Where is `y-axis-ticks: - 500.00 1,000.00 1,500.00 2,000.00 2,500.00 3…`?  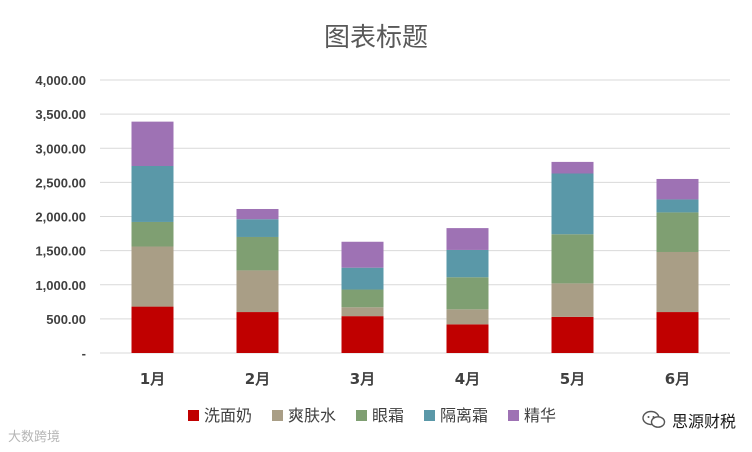 y-axis-ticks: - 500.00 1,000.00 1,500.00 2,000.00 2,500.00 3… is located at coordinates (60, 217).